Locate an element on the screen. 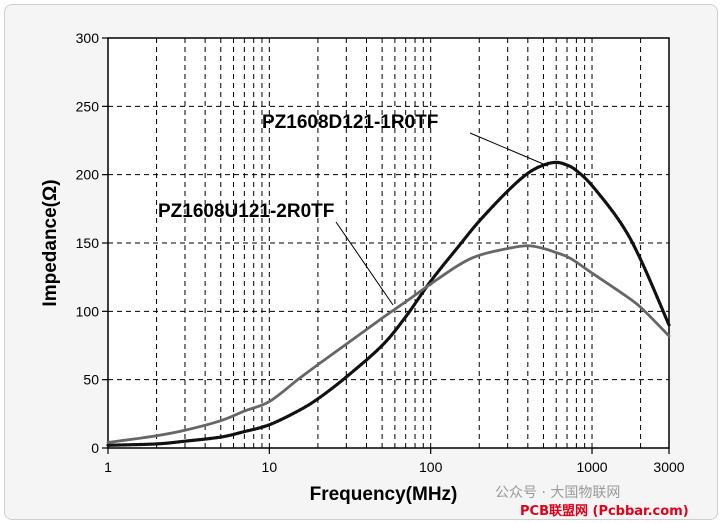 This screenshot has width=722, height=523. y-tick-label: 100 is located at coordinates (88, 311).